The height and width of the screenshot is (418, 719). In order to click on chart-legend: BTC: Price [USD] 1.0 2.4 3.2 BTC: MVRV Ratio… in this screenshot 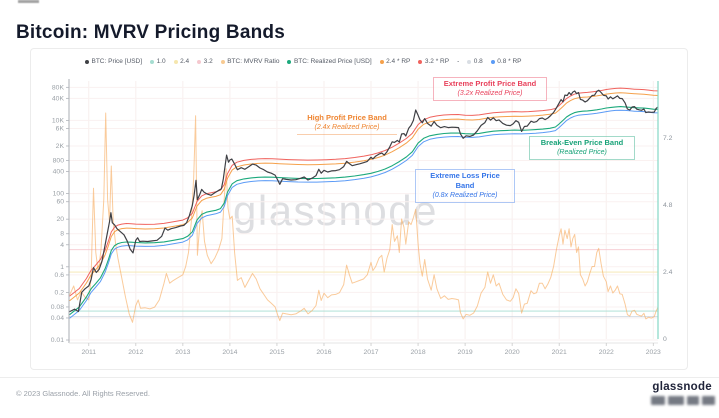, I will do `click(303, 61)`.